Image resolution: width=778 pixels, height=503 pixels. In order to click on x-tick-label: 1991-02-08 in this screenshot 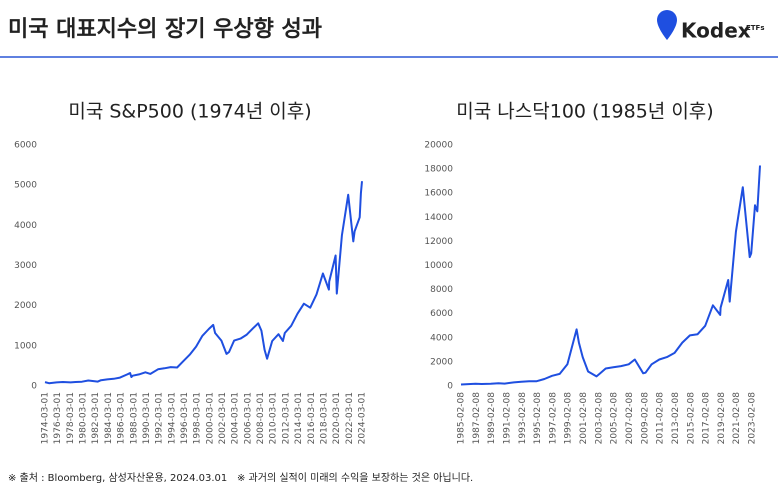, I will do `click(507, 418)`.